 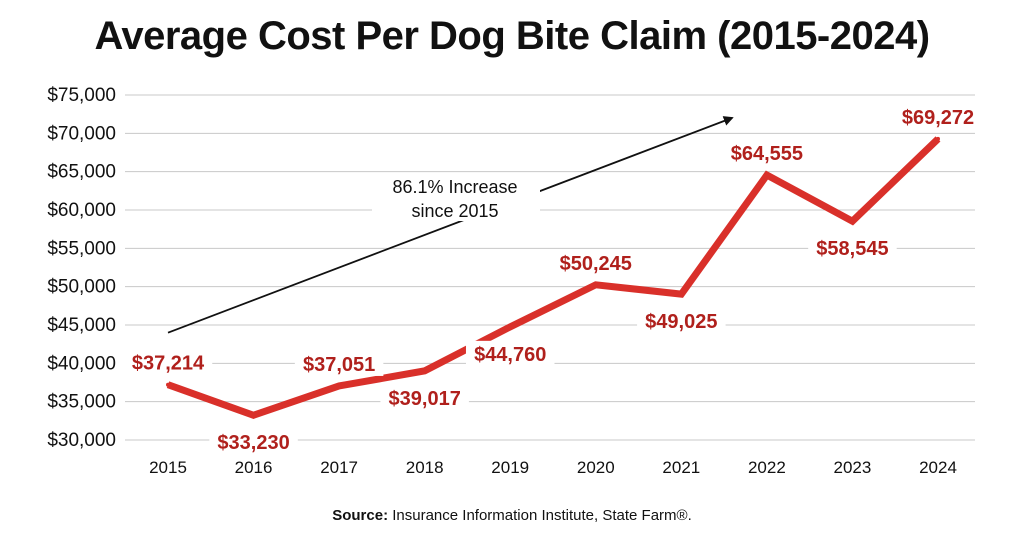 What do you see at coordinates (767, 467) in the screenshot?
I see `x-tick-label: 2022` at bounding box center [767, 467].